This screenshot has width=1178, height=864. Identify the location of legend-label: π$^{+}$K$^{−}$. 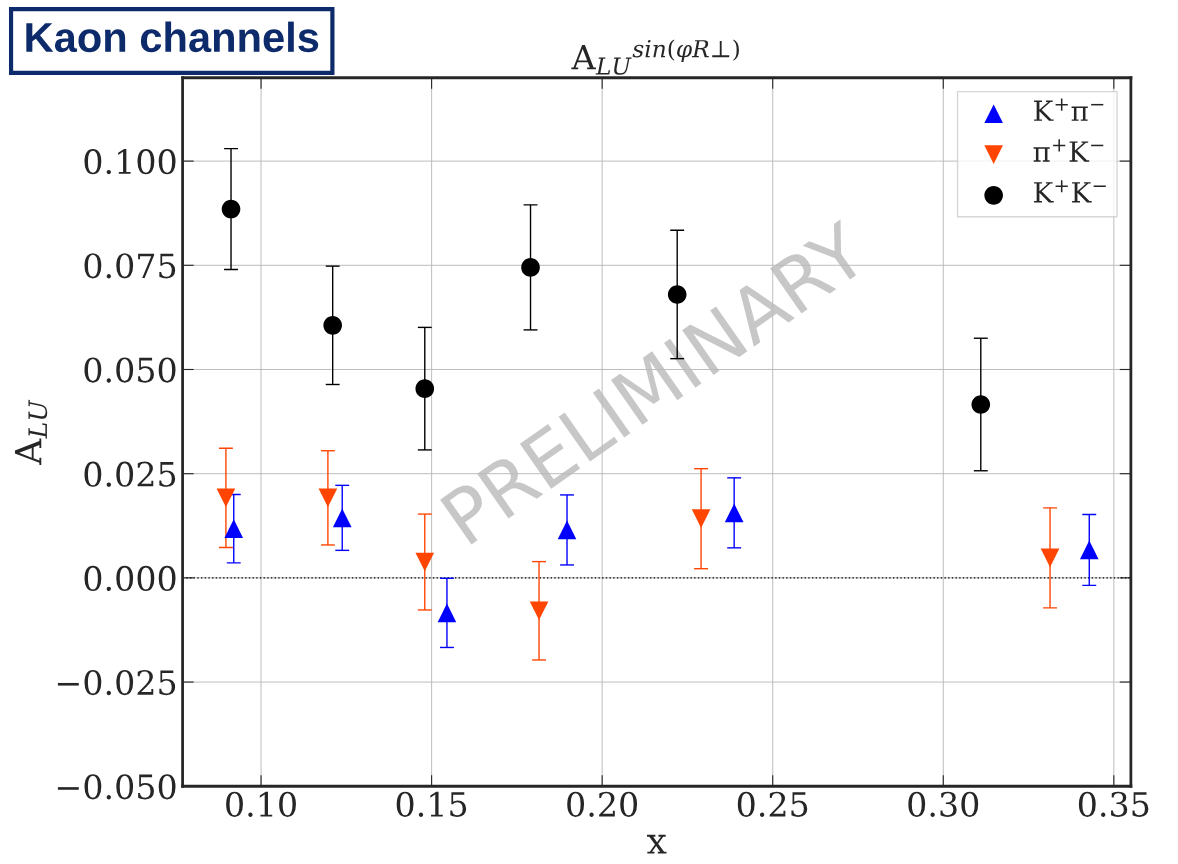
(1068, 150).